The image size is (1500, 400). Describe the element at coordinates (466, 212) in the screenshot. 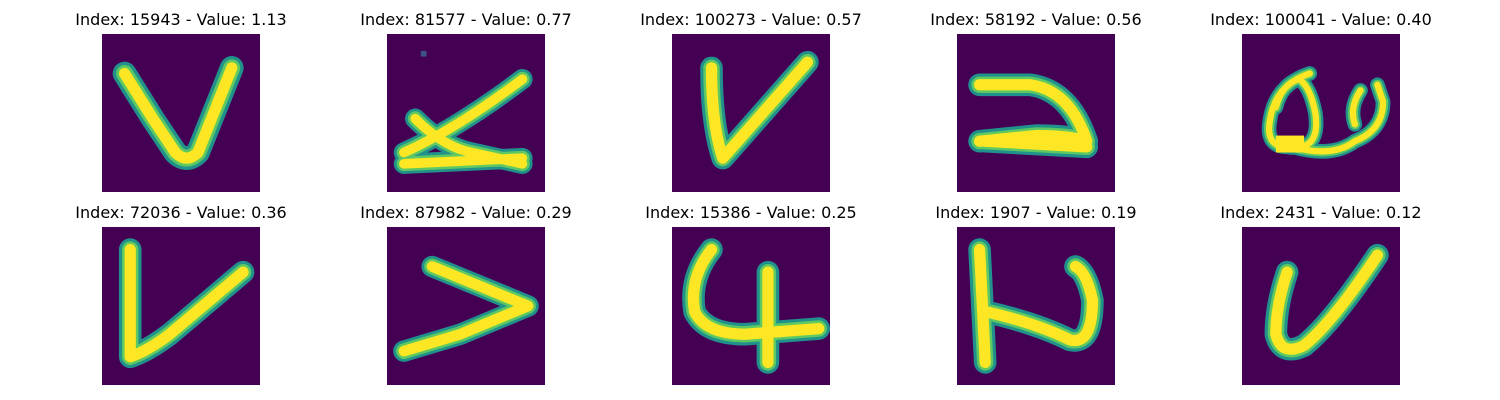

I see `panel-title: Index: 87982 - Value: 0.29` at that location.